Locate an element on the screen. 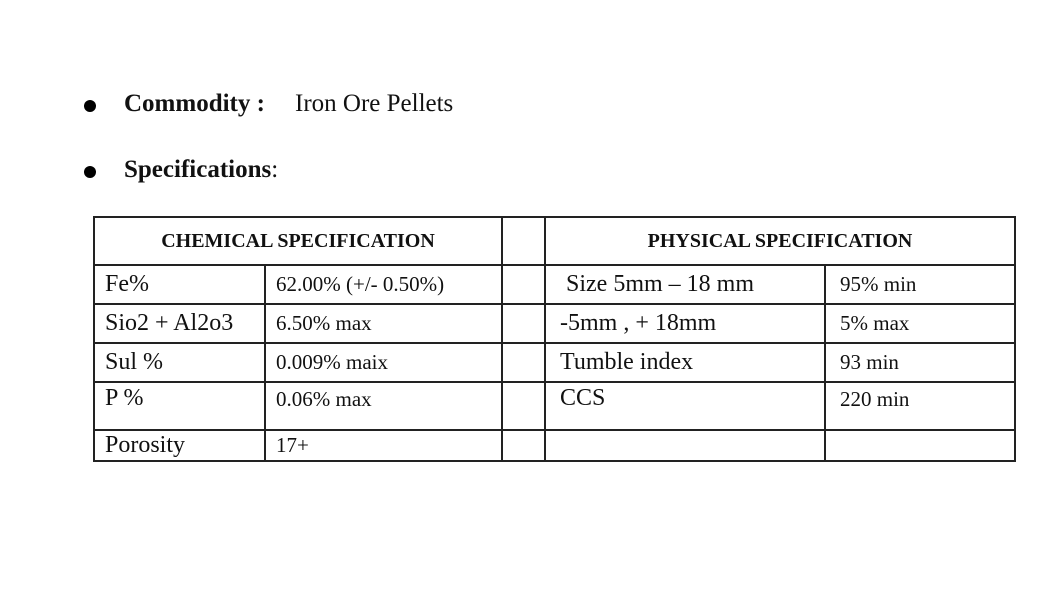  chemical-spec-header: CHEMICAL SPECIFICATION is located at coordinates (298, 241).